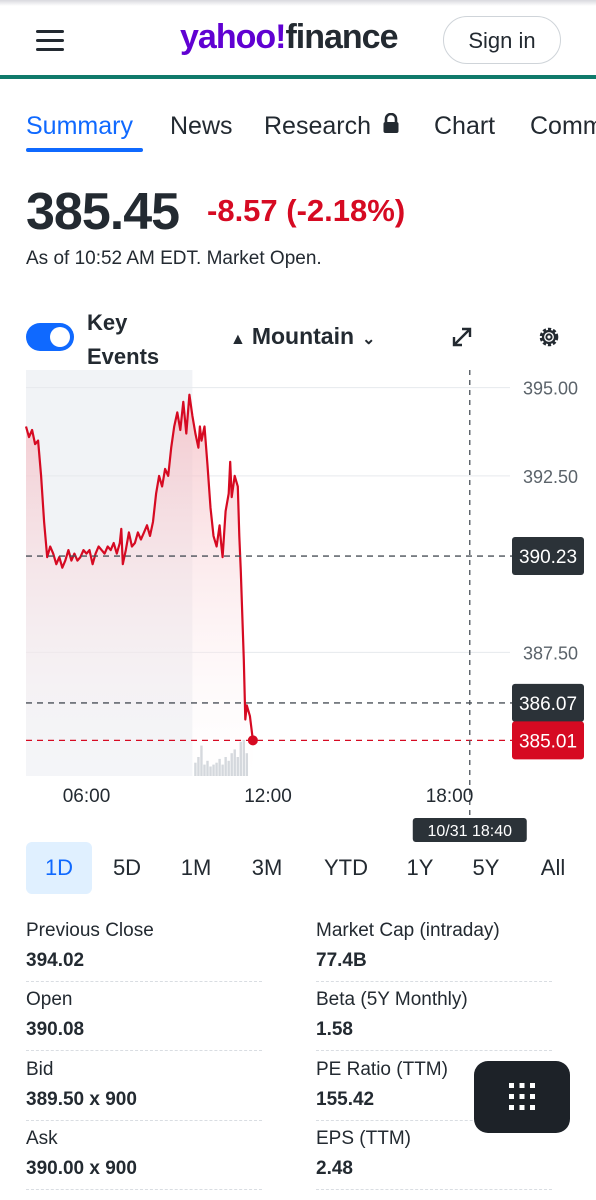 This screenshot has width=596, height=1200. I want to click on lock-icon, so click(391, 122).